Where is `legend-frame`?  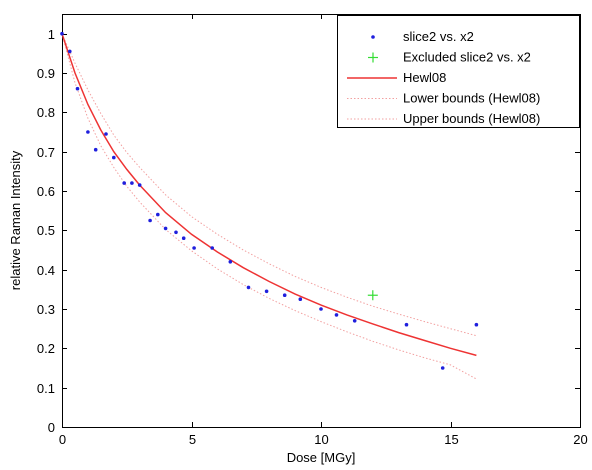
legend-frame is located at coordinates (458, 71).